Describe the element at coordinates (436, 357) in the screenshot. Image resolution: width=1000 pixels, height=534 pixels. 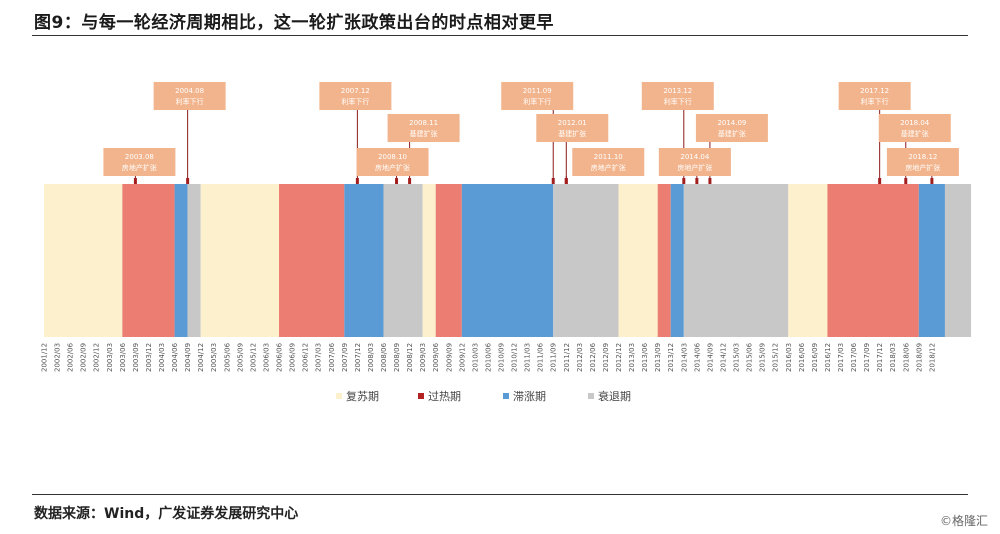
I see `x-tick-2009-06: 2009/06` at that location.